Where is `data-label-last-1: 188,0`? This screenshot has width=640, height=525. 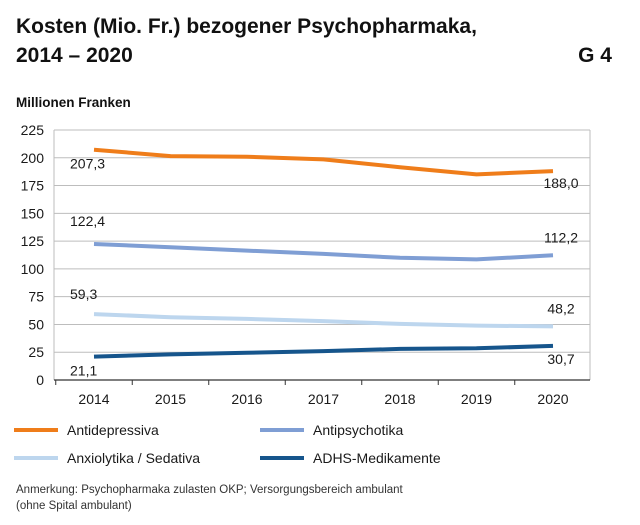
data-label-last-1: 188,0 is located at coordinates (560, 183).